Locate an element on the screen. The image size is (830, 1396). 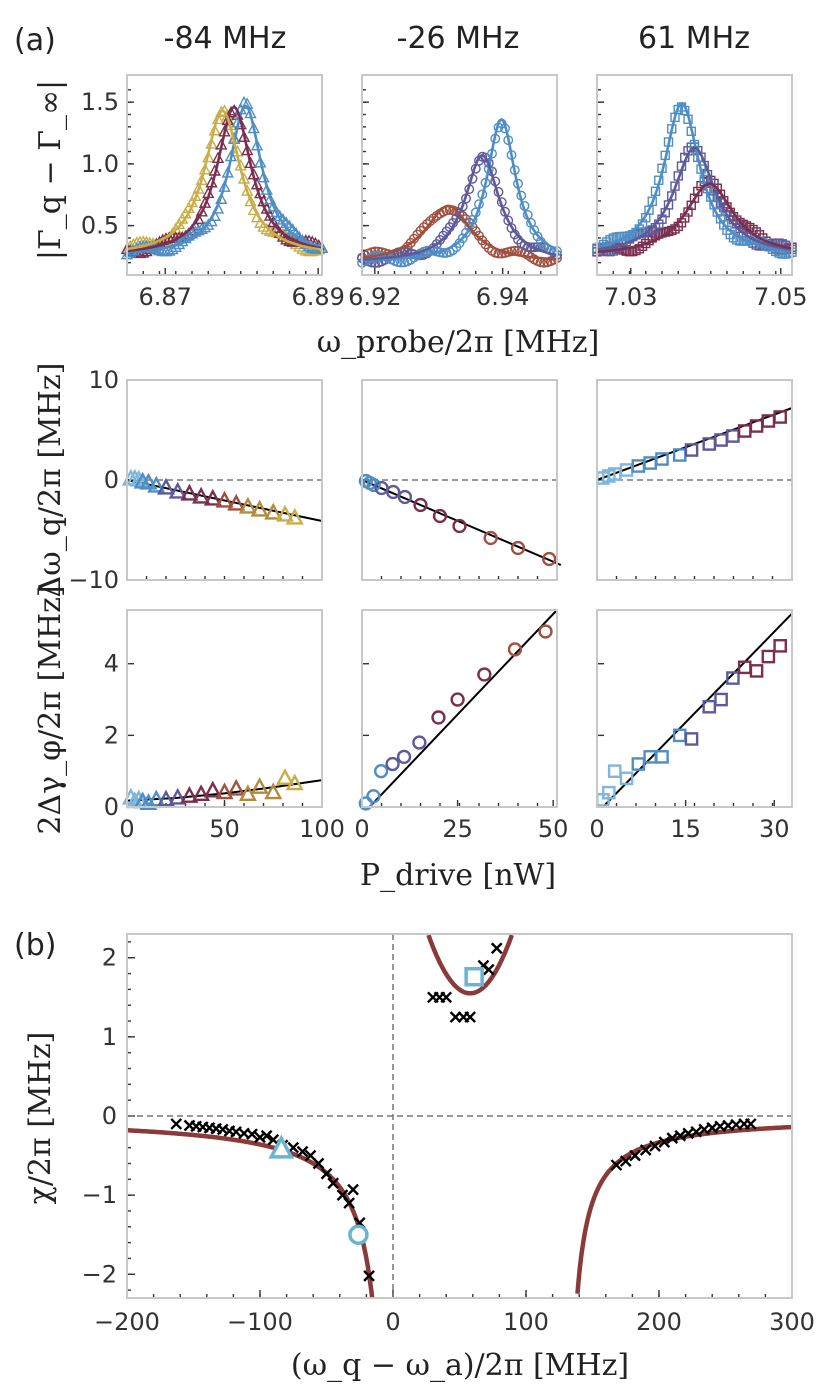
x-tick-label: 6.92 is located at coordinates (374, 297).